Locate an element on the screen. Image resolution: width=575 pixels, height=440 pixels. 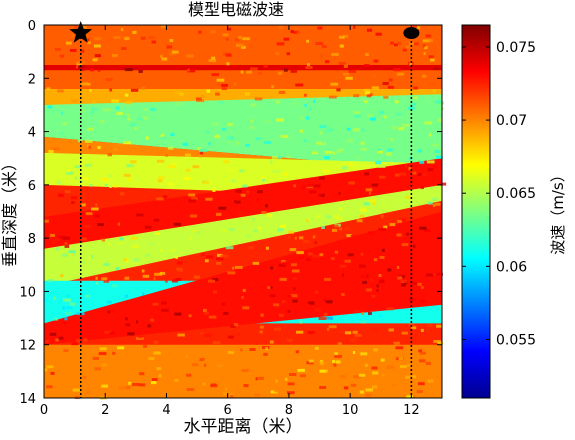
x-tick-label: 2 is located at coordinates (105, 410).